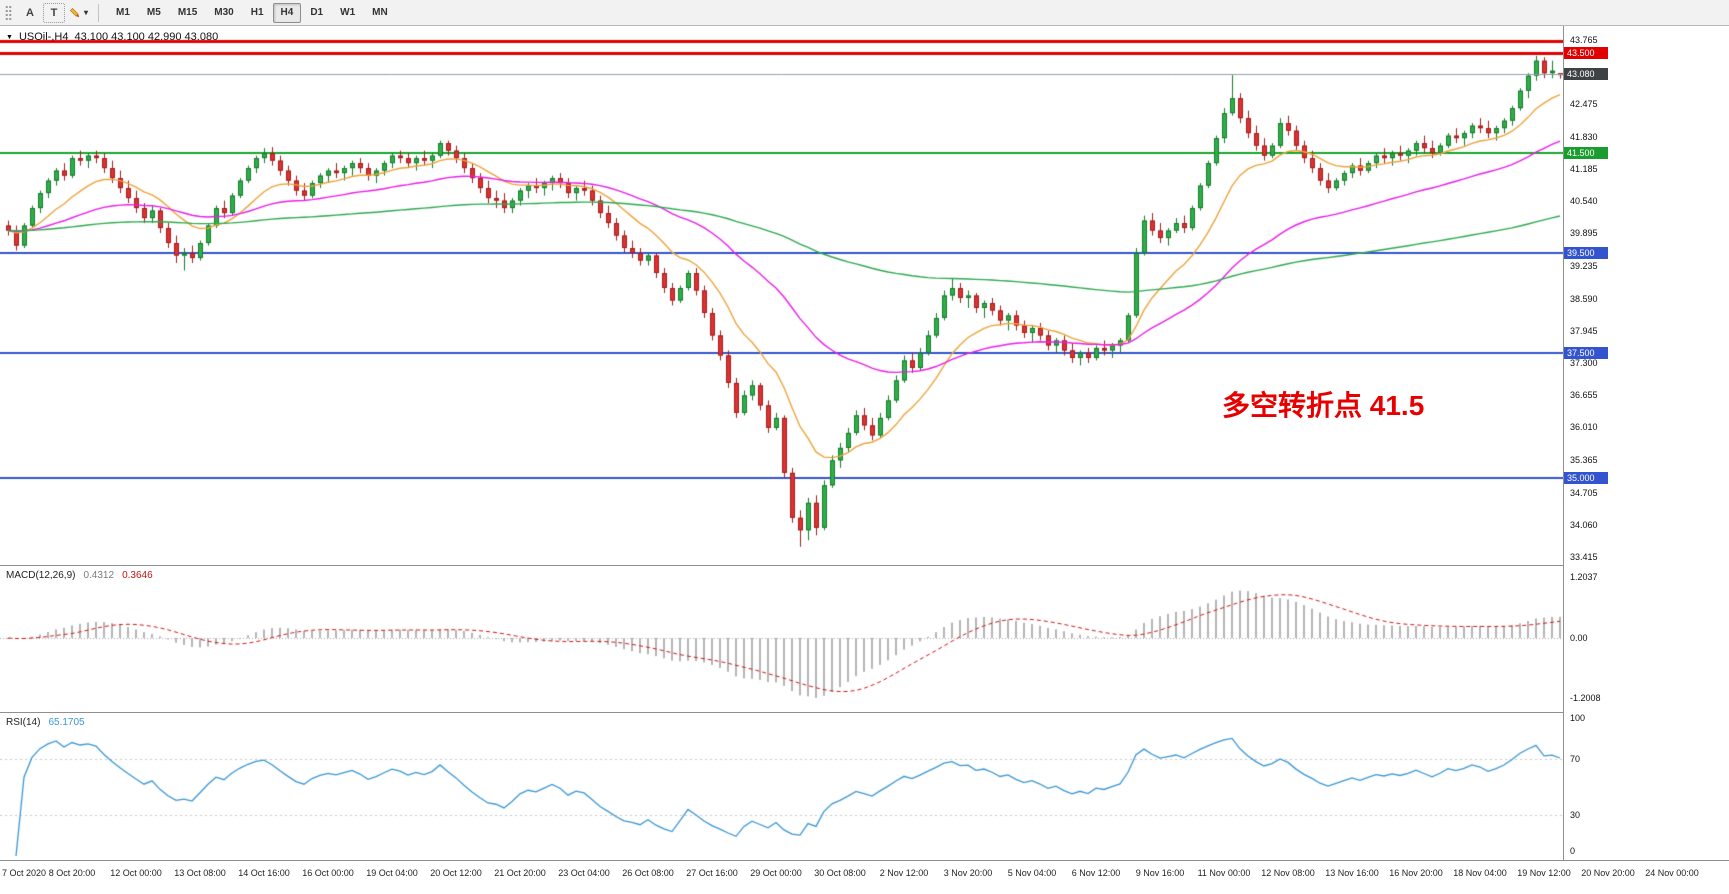 The image size is (1729, 894). I want to click on rsi-scale-0: 0, so click(1573, 851).